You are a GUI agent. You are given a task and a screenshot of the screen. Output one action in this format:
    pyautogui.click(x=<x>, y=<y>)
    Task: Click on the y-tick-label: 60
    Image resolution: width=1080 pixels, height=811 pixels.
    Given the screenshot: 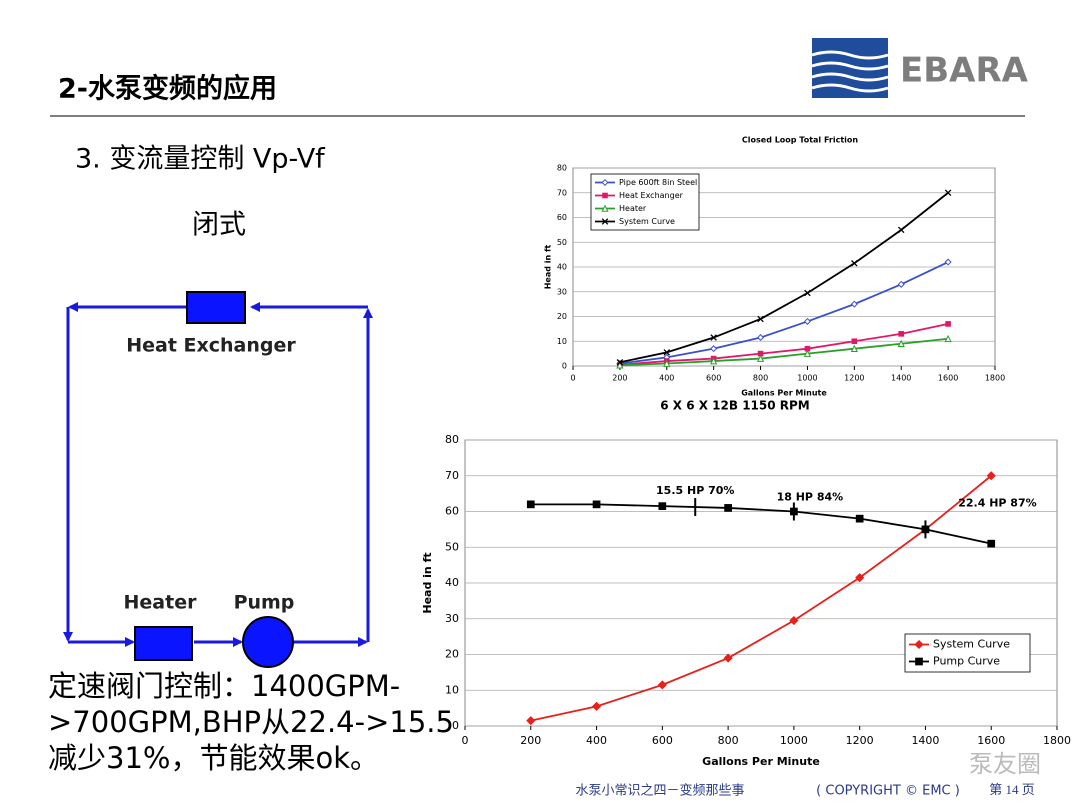 What is the action you would take?
    pyautogui.click(x=452, y=511)
    